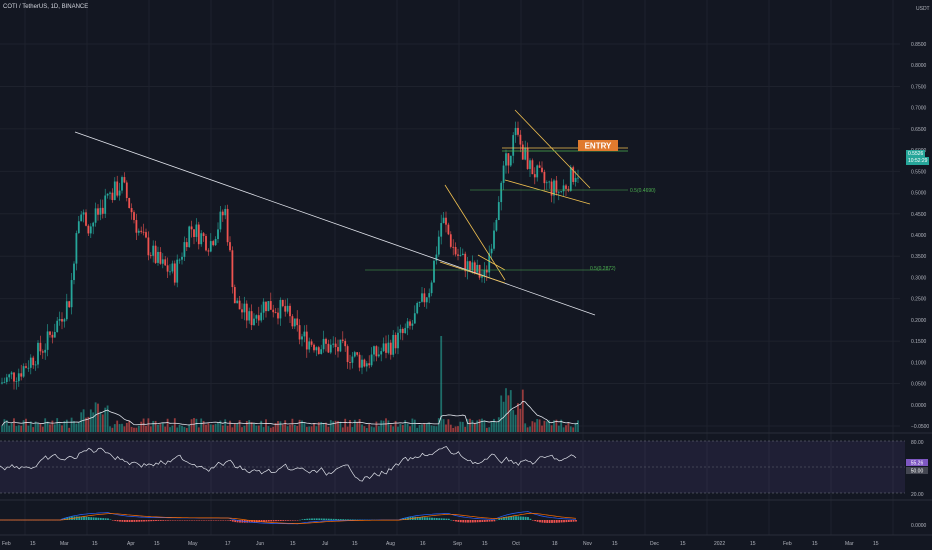 The image size is (932, 550). I want to click on macd-axis-label: 0.0000, so click(919, 526).